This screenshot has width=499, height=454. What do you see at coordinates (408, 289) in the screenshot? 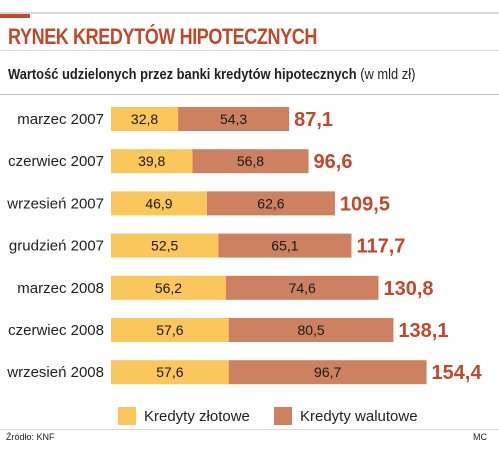
I see `total-label: 130,8` at bounding box center [408, 289].